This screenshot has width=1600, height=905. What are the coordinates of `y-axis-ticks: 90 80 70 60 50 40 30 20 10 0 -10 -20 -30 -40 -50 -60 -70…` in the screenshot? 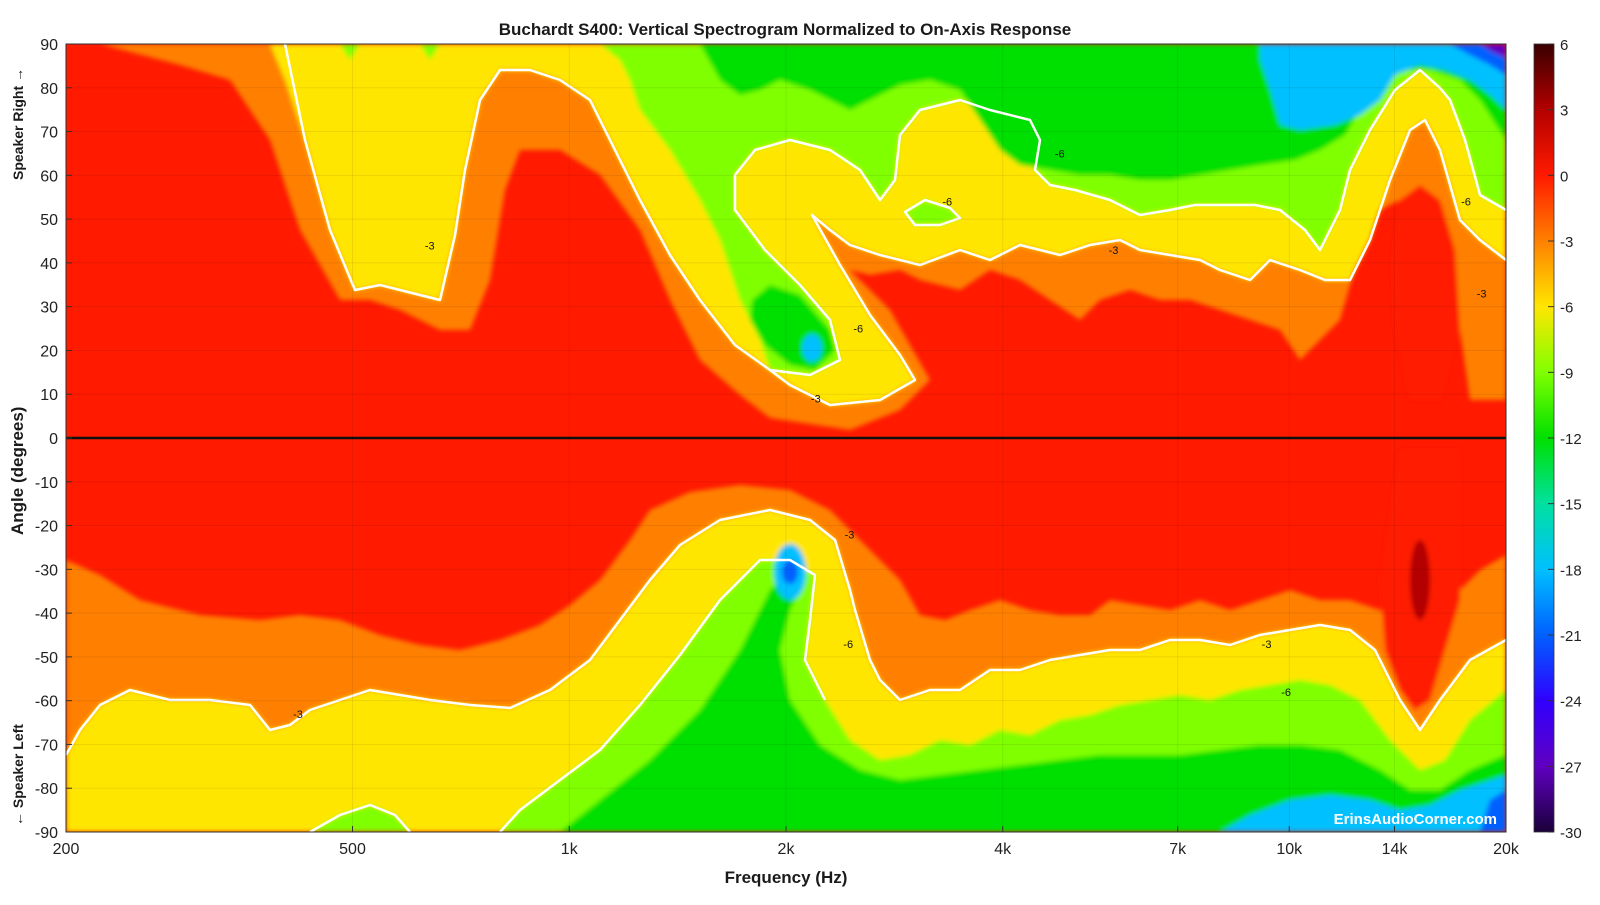 It's located at (53, 439).